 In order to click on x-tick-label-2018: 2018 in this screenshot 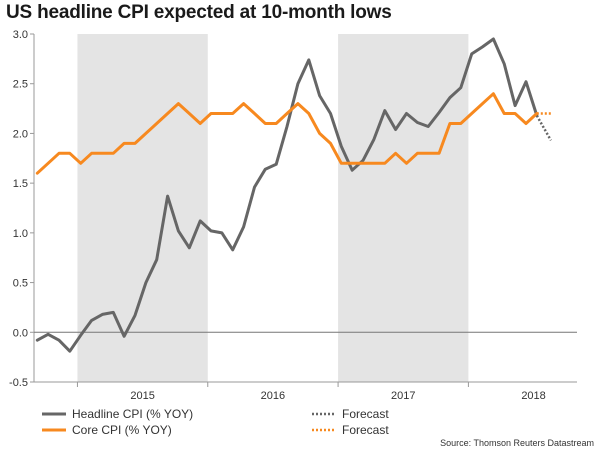, I will do `click(533, 396)`.